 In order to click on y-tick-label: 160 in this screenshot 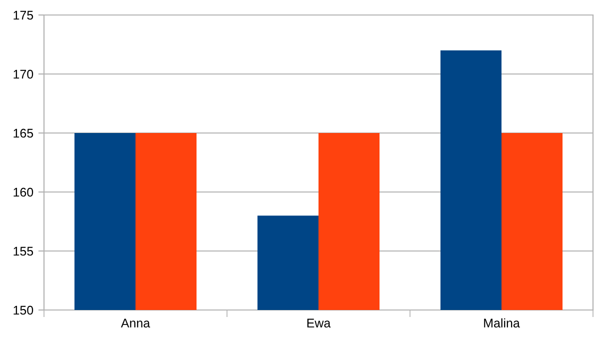, I will do `click(24, 192)`.